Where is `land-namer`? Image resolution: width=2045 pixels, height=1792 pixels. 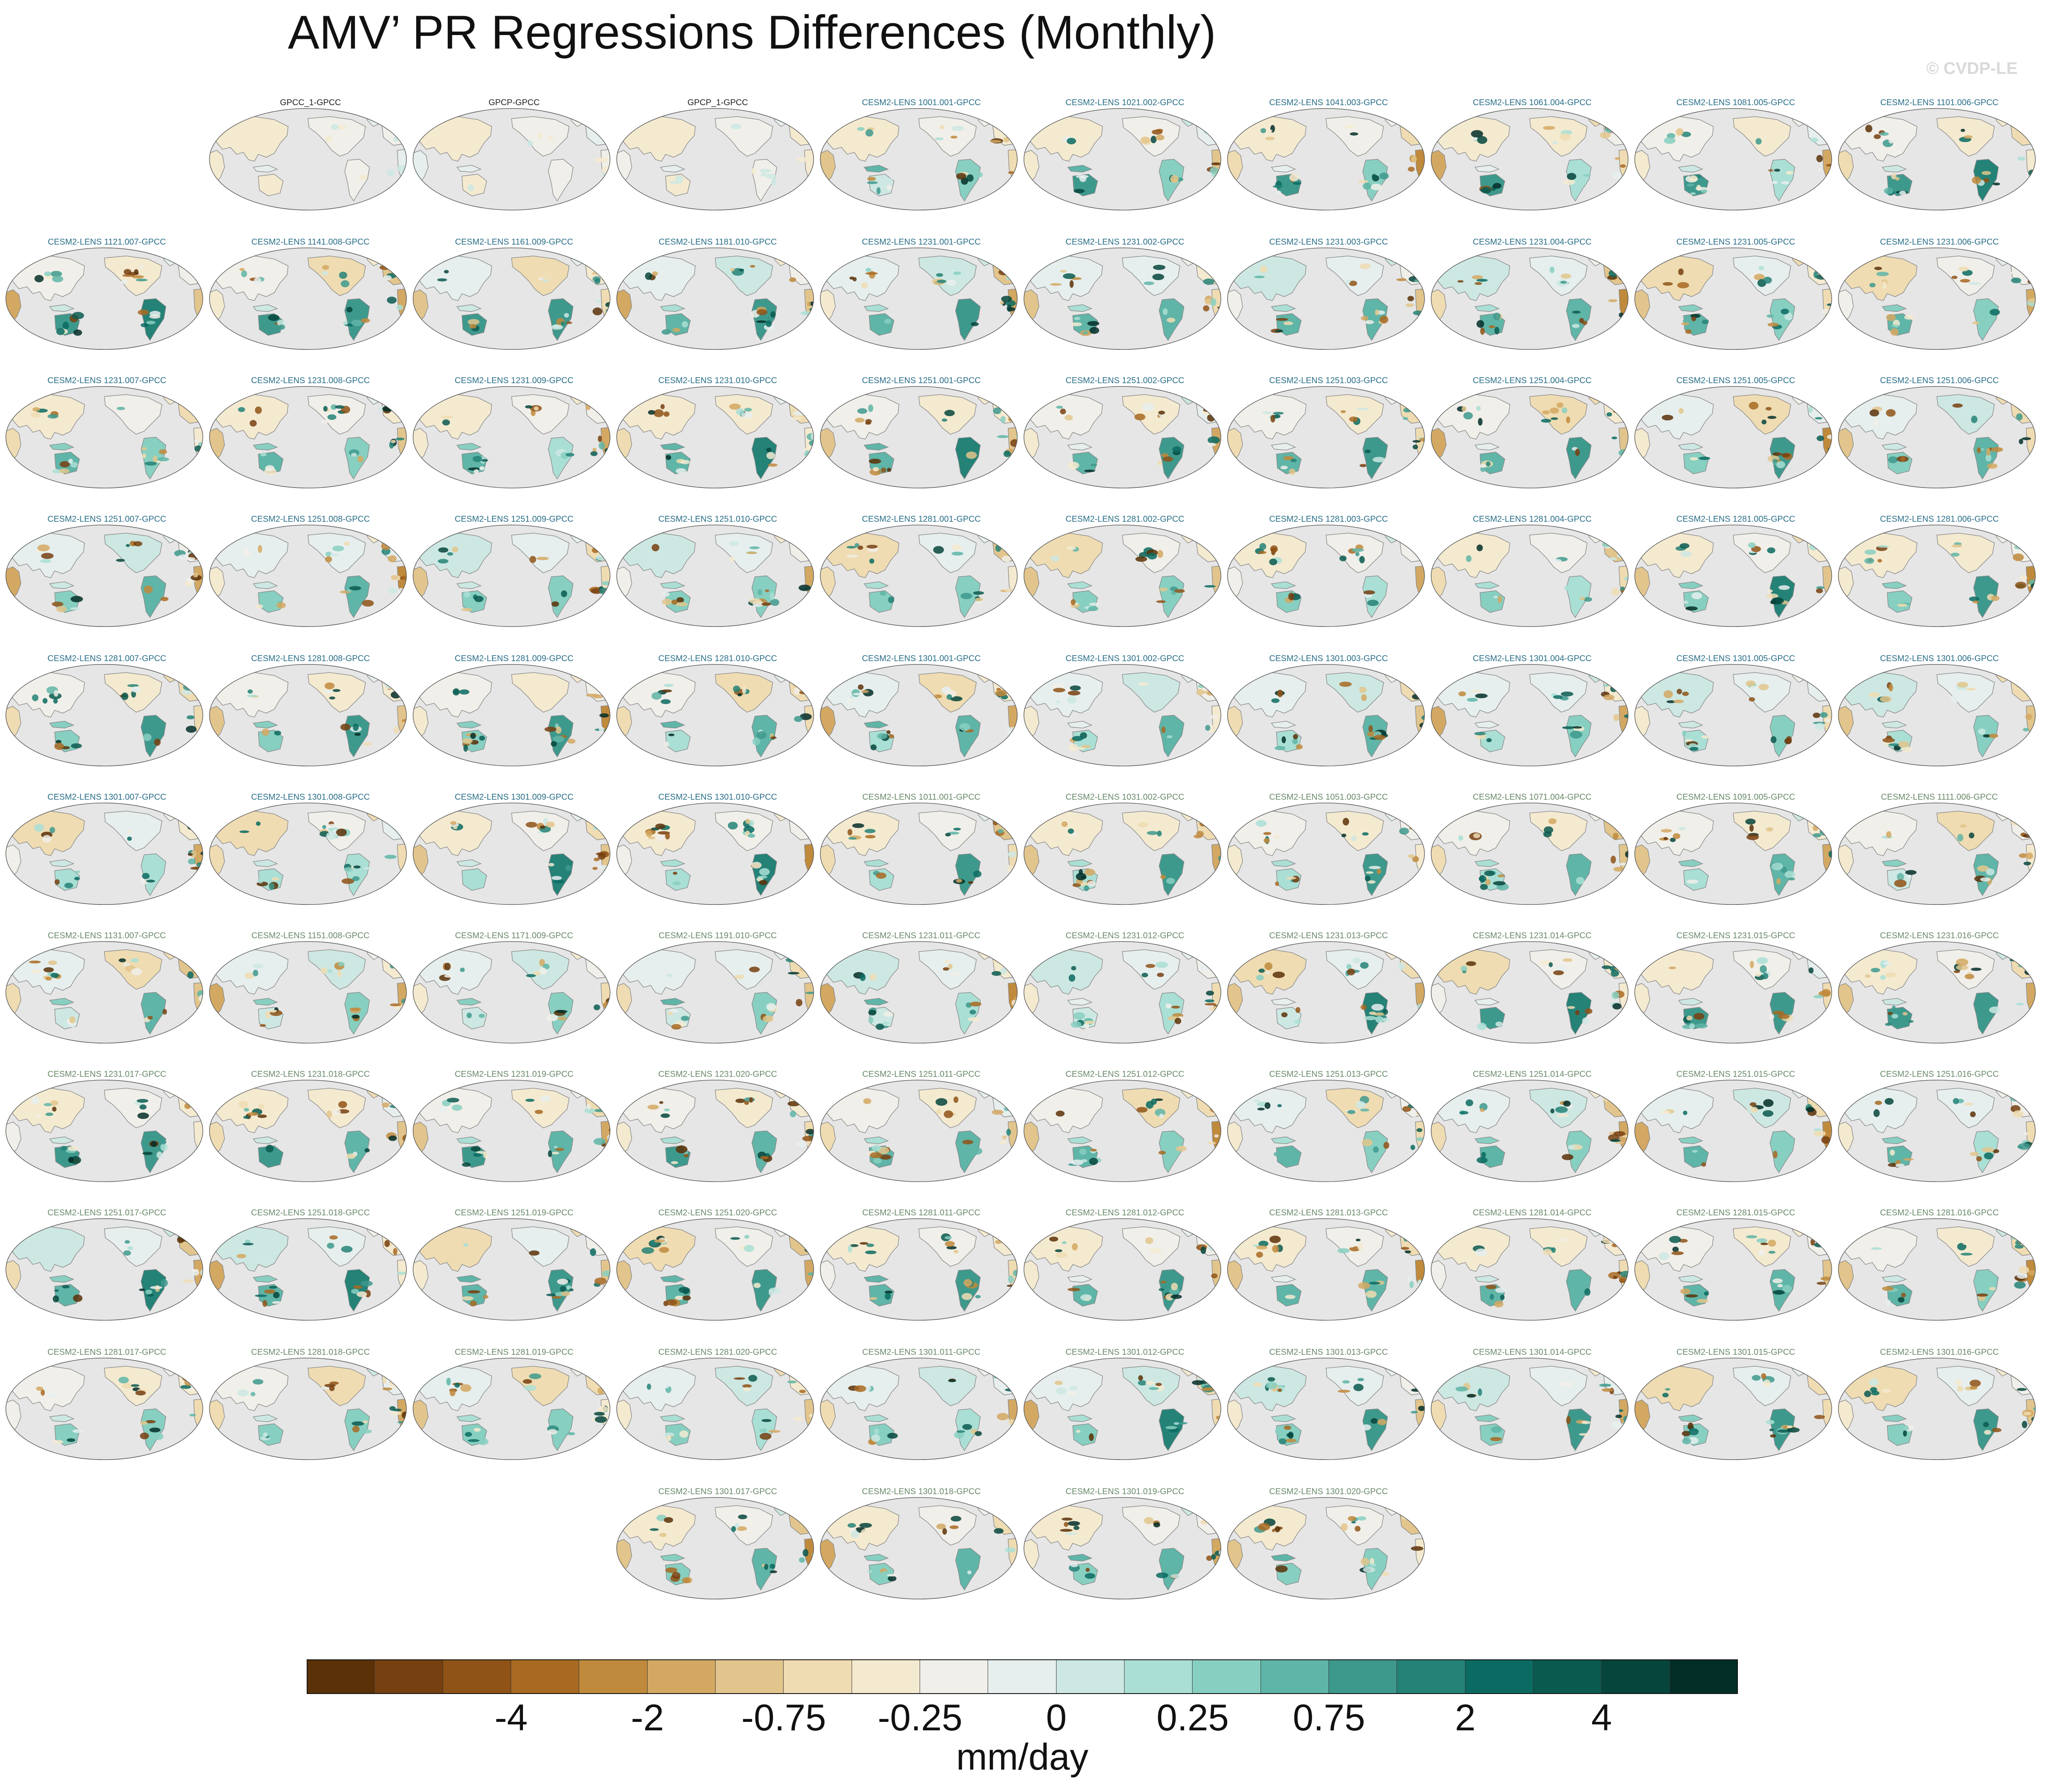
land-namer is located at coordinates (1559, 136).